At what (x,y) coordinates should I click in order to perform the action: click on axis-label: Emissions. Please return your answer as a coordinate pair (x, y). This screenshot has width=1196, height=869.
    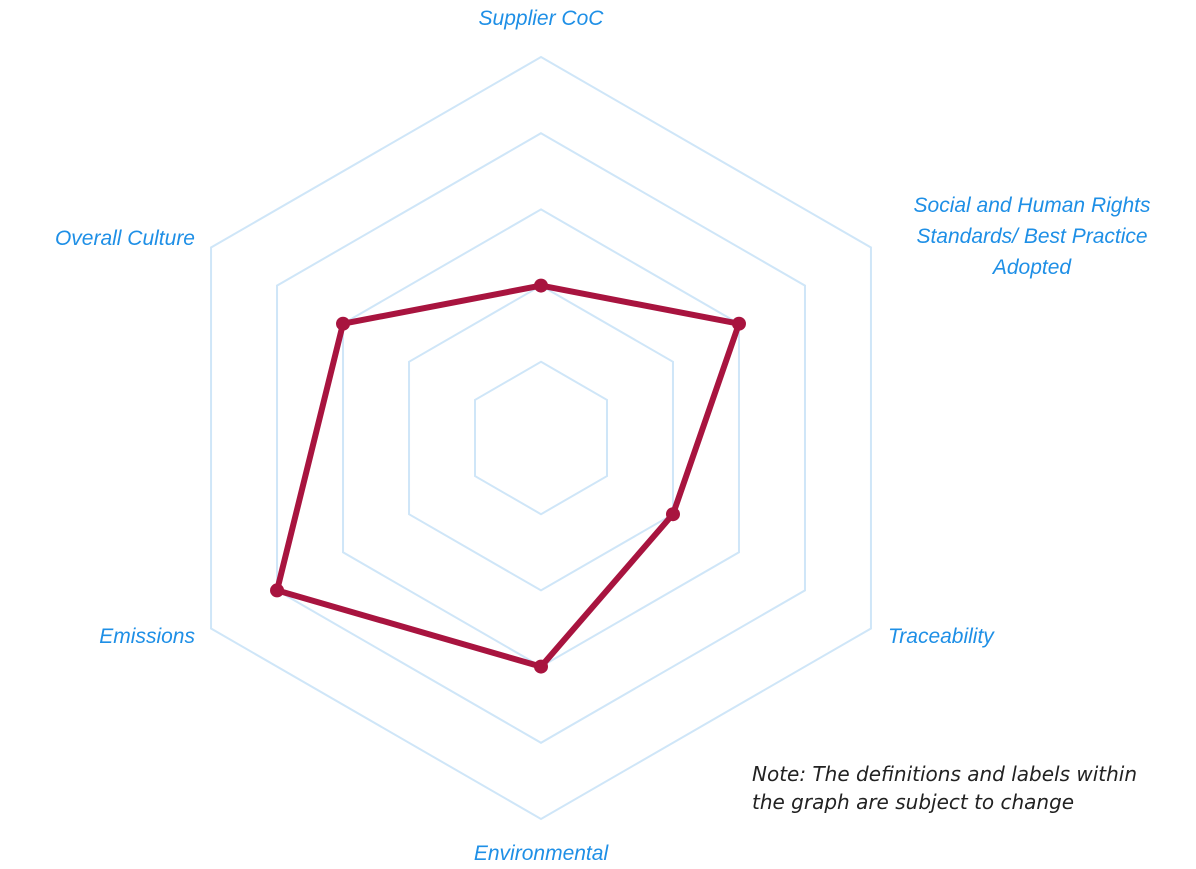
    Looking at the image, I should click on (147, 636).